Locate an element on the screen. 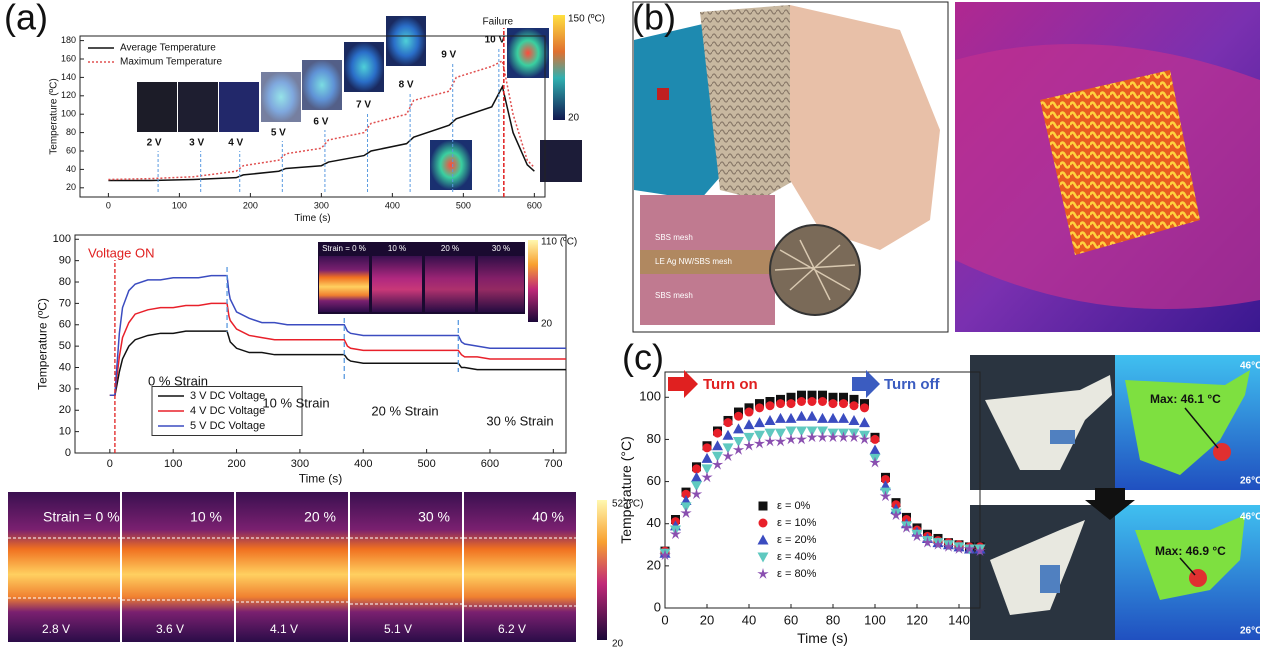 This screenshot has height=650, width=1261. y-tick-label: 140 is located at coordinates (68, 77).